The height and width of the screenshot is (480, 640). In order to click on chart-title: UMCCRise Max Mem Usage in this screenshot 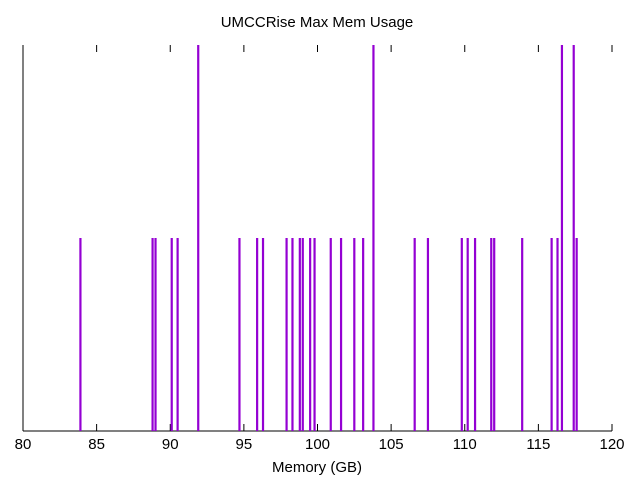, I will do `click(317, 22)`.